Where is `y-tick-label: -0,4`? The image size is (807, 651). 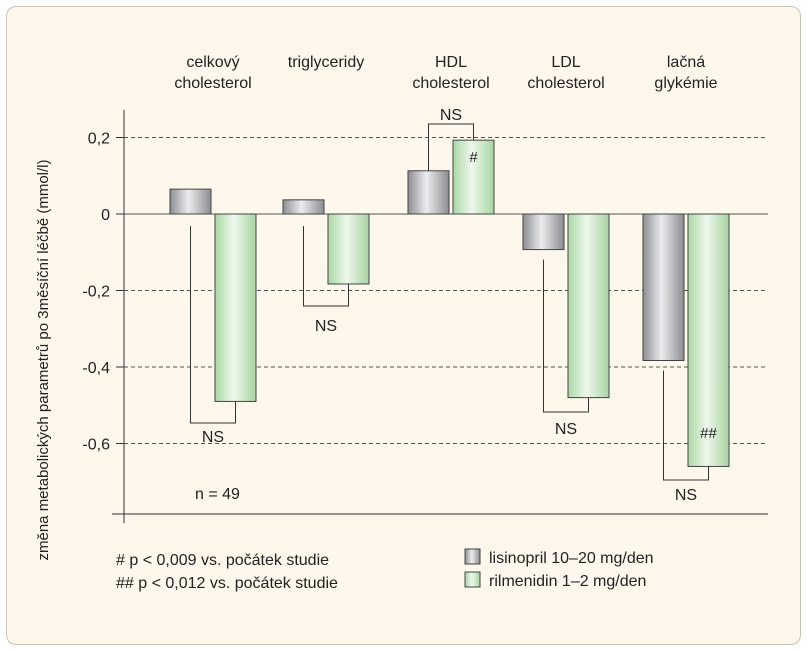 y-tick-label: -0,4 is located at coordinates (96, 368).